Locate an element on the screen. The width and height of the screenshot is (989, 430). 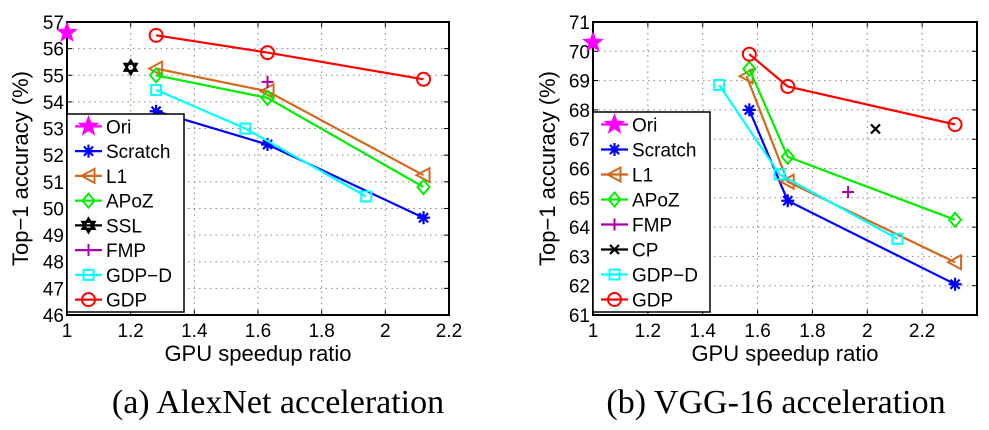
legend-marker-asterisk-icon is located at coordinates (614, 149).